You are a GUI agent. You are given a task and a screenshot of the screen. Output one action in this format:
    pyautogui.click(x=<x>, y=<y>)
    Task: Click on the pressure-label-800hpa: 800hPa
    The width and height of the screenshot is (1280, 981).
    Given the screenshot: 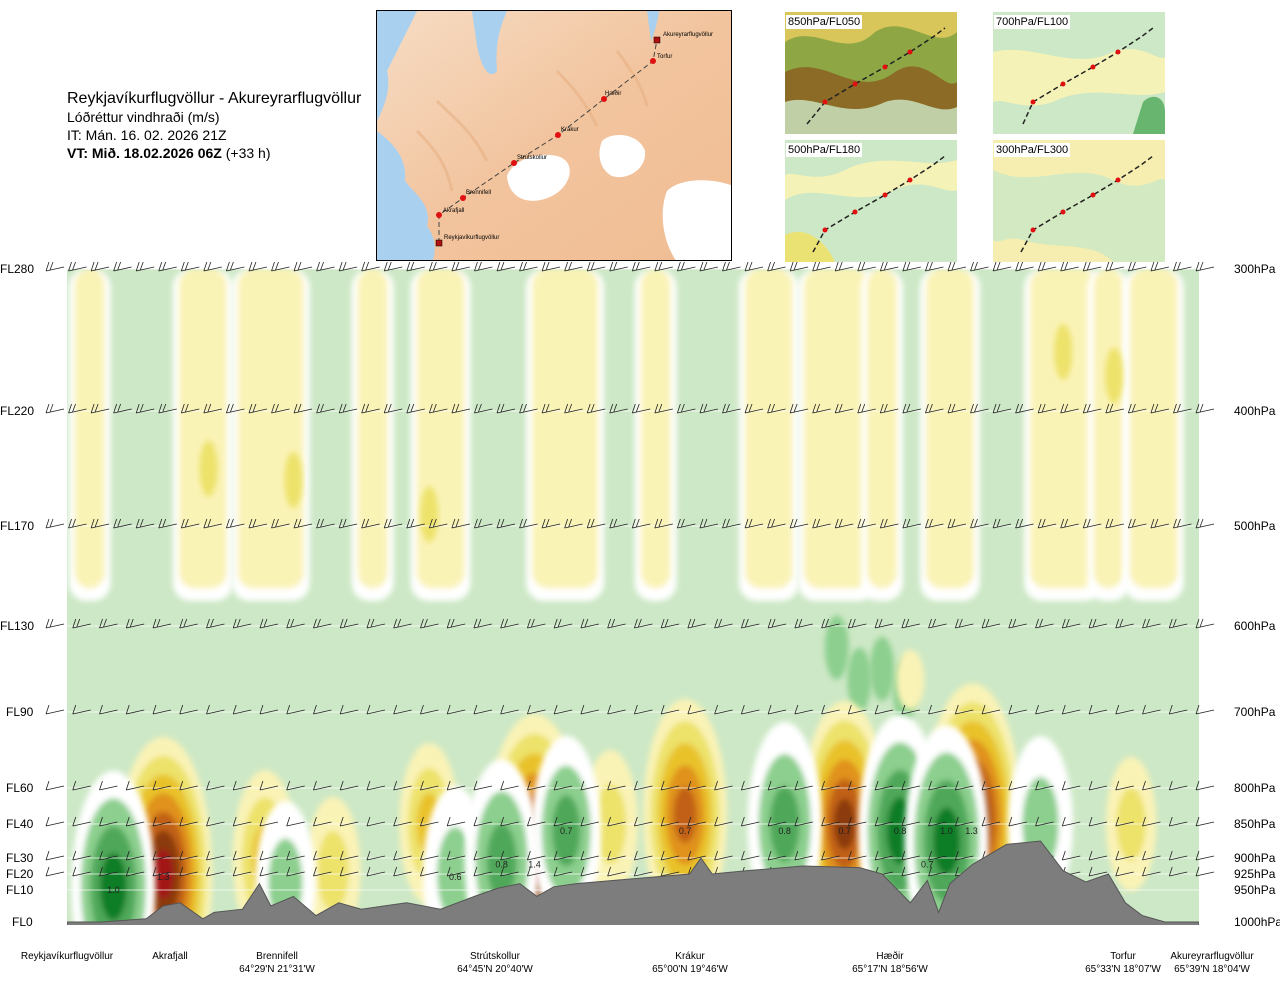 What is the action you would take?
    pyautogui.click(x=1255, y=788)
    